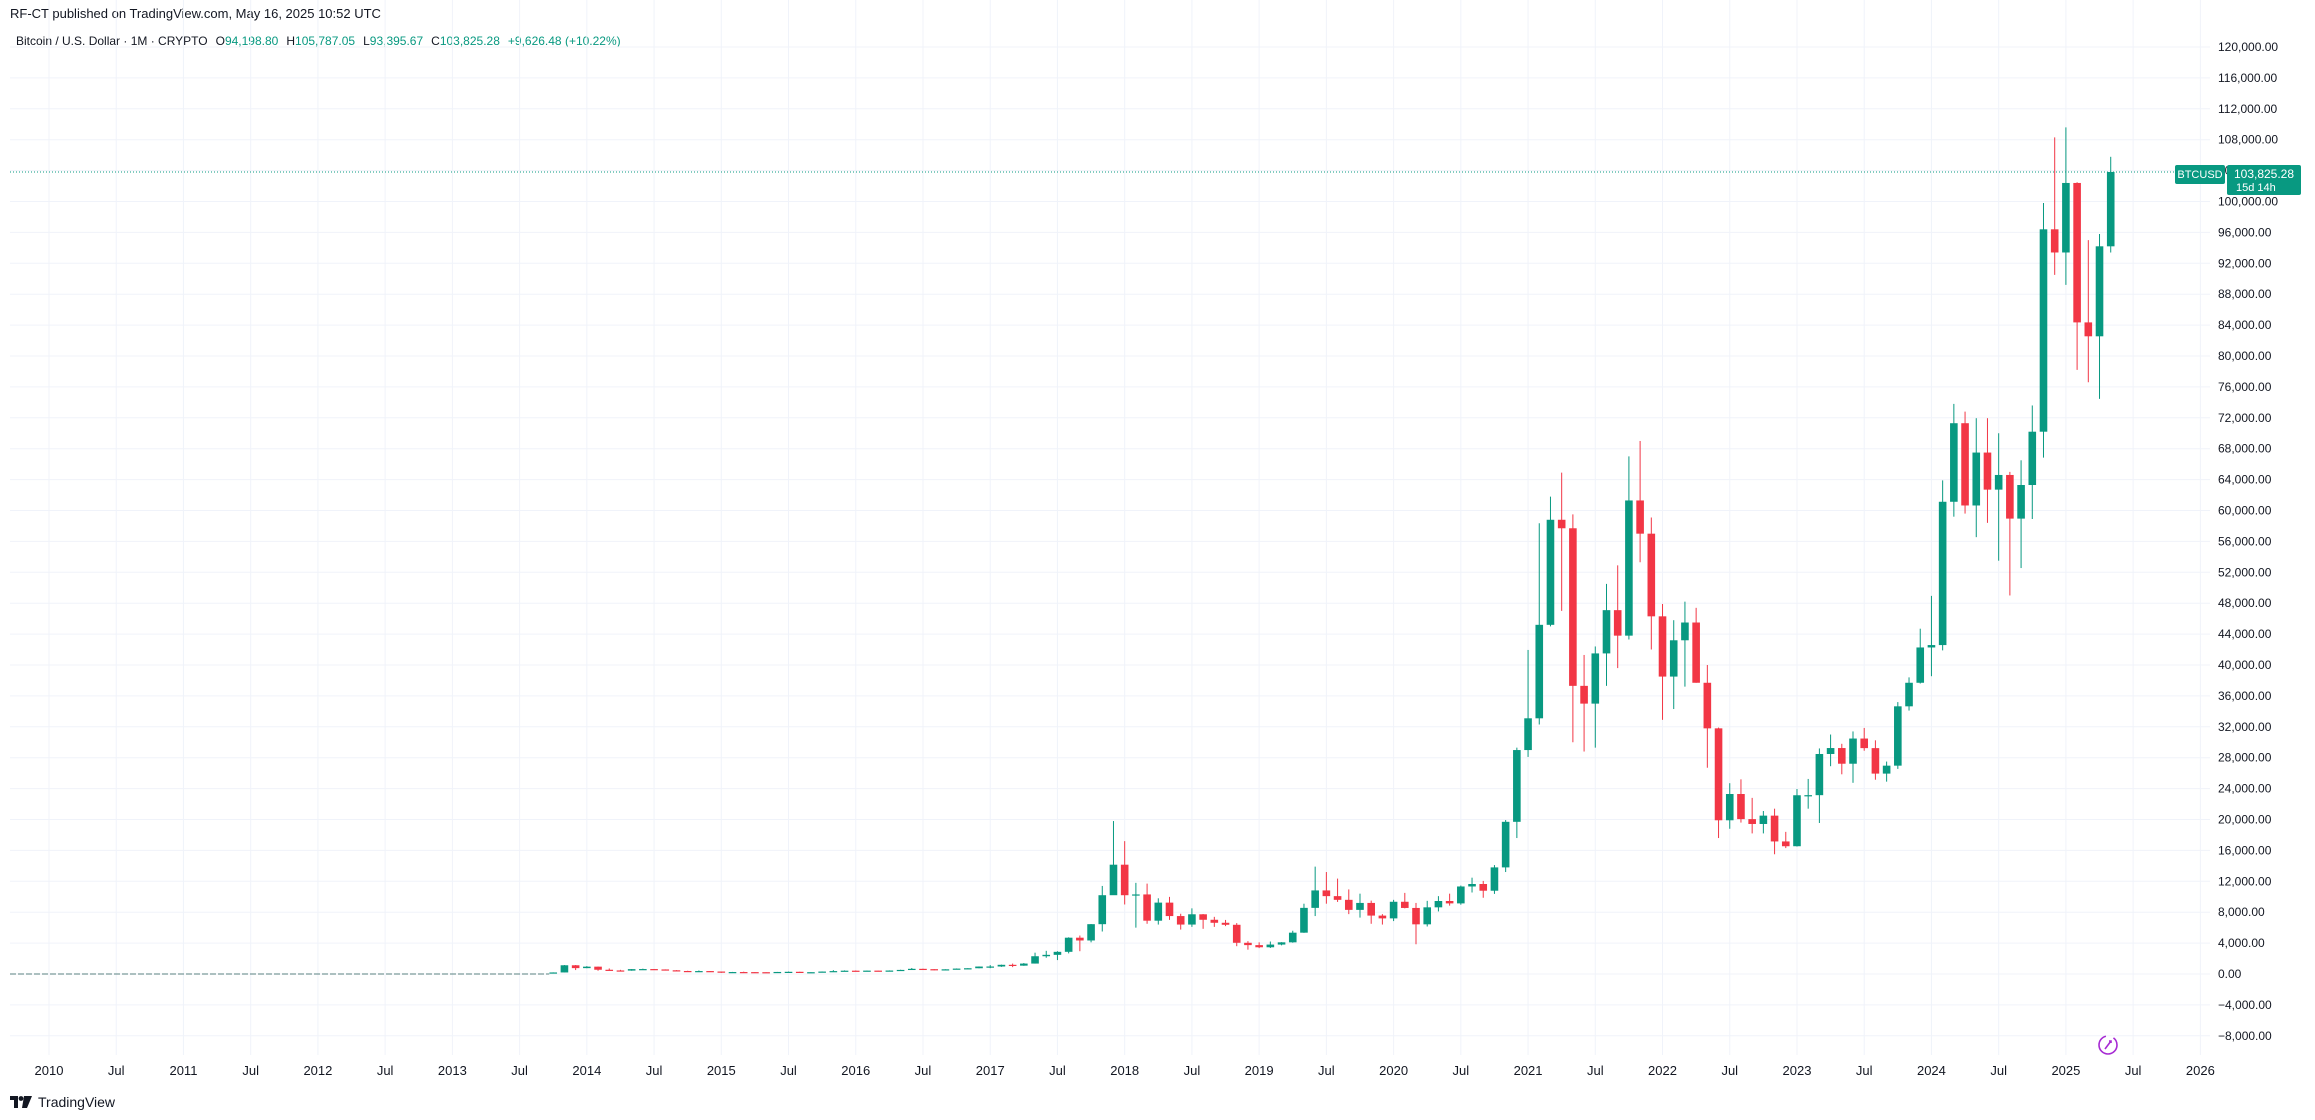 This screenshot has height=1120, width=2315. I want to click on time-axis-label: 2021, so click(1528, 1070).